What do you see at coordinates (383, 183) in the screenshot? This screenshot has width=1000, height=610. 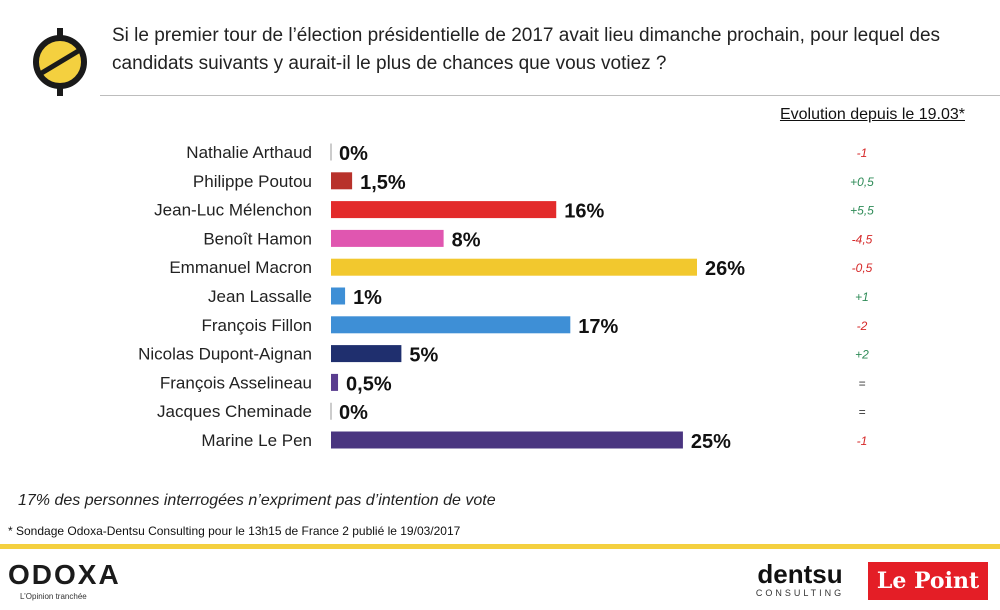 I see `value-label: 1,5%` at bounding box center [383, 183].